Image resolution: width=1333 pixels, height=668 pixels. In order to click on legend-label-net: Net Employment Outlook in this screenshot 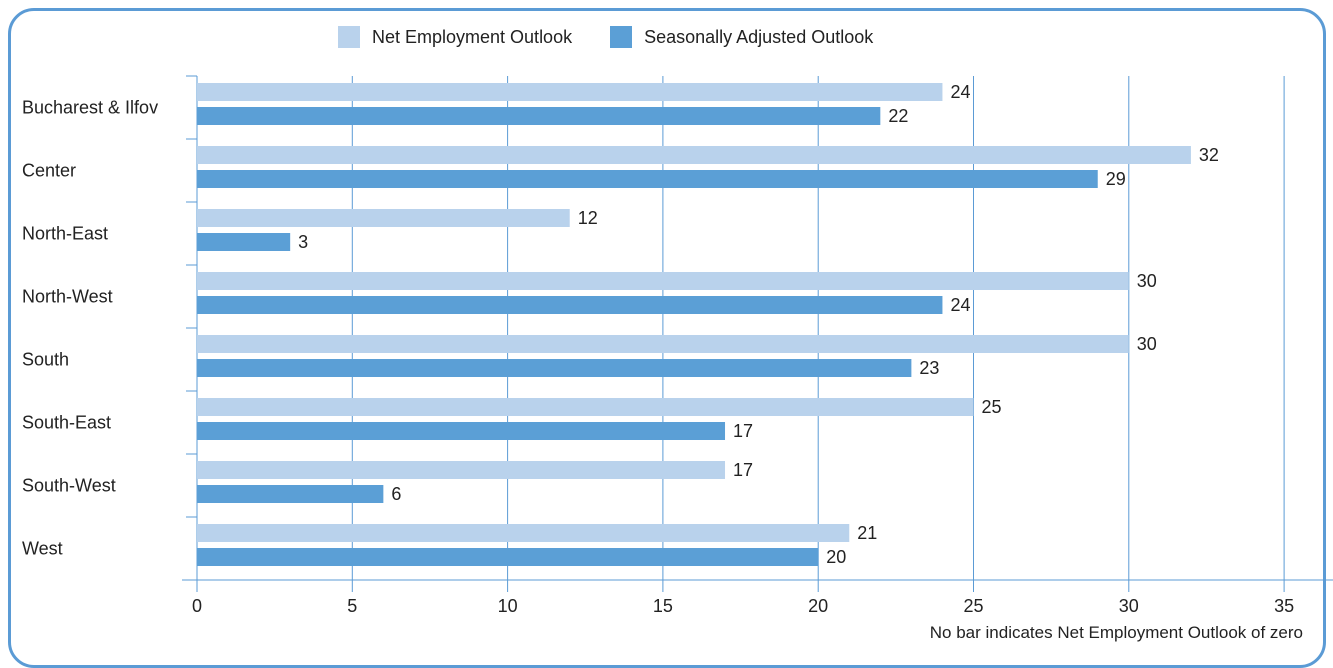, I will do `click(472, 36)`.